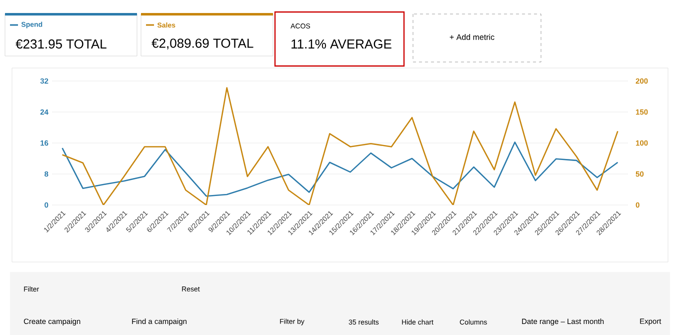  What do you see at coordinates (203, 44) in the screenshot?
I see `text: €2,089.69 TOTAL` at bounding box center [203, 44].